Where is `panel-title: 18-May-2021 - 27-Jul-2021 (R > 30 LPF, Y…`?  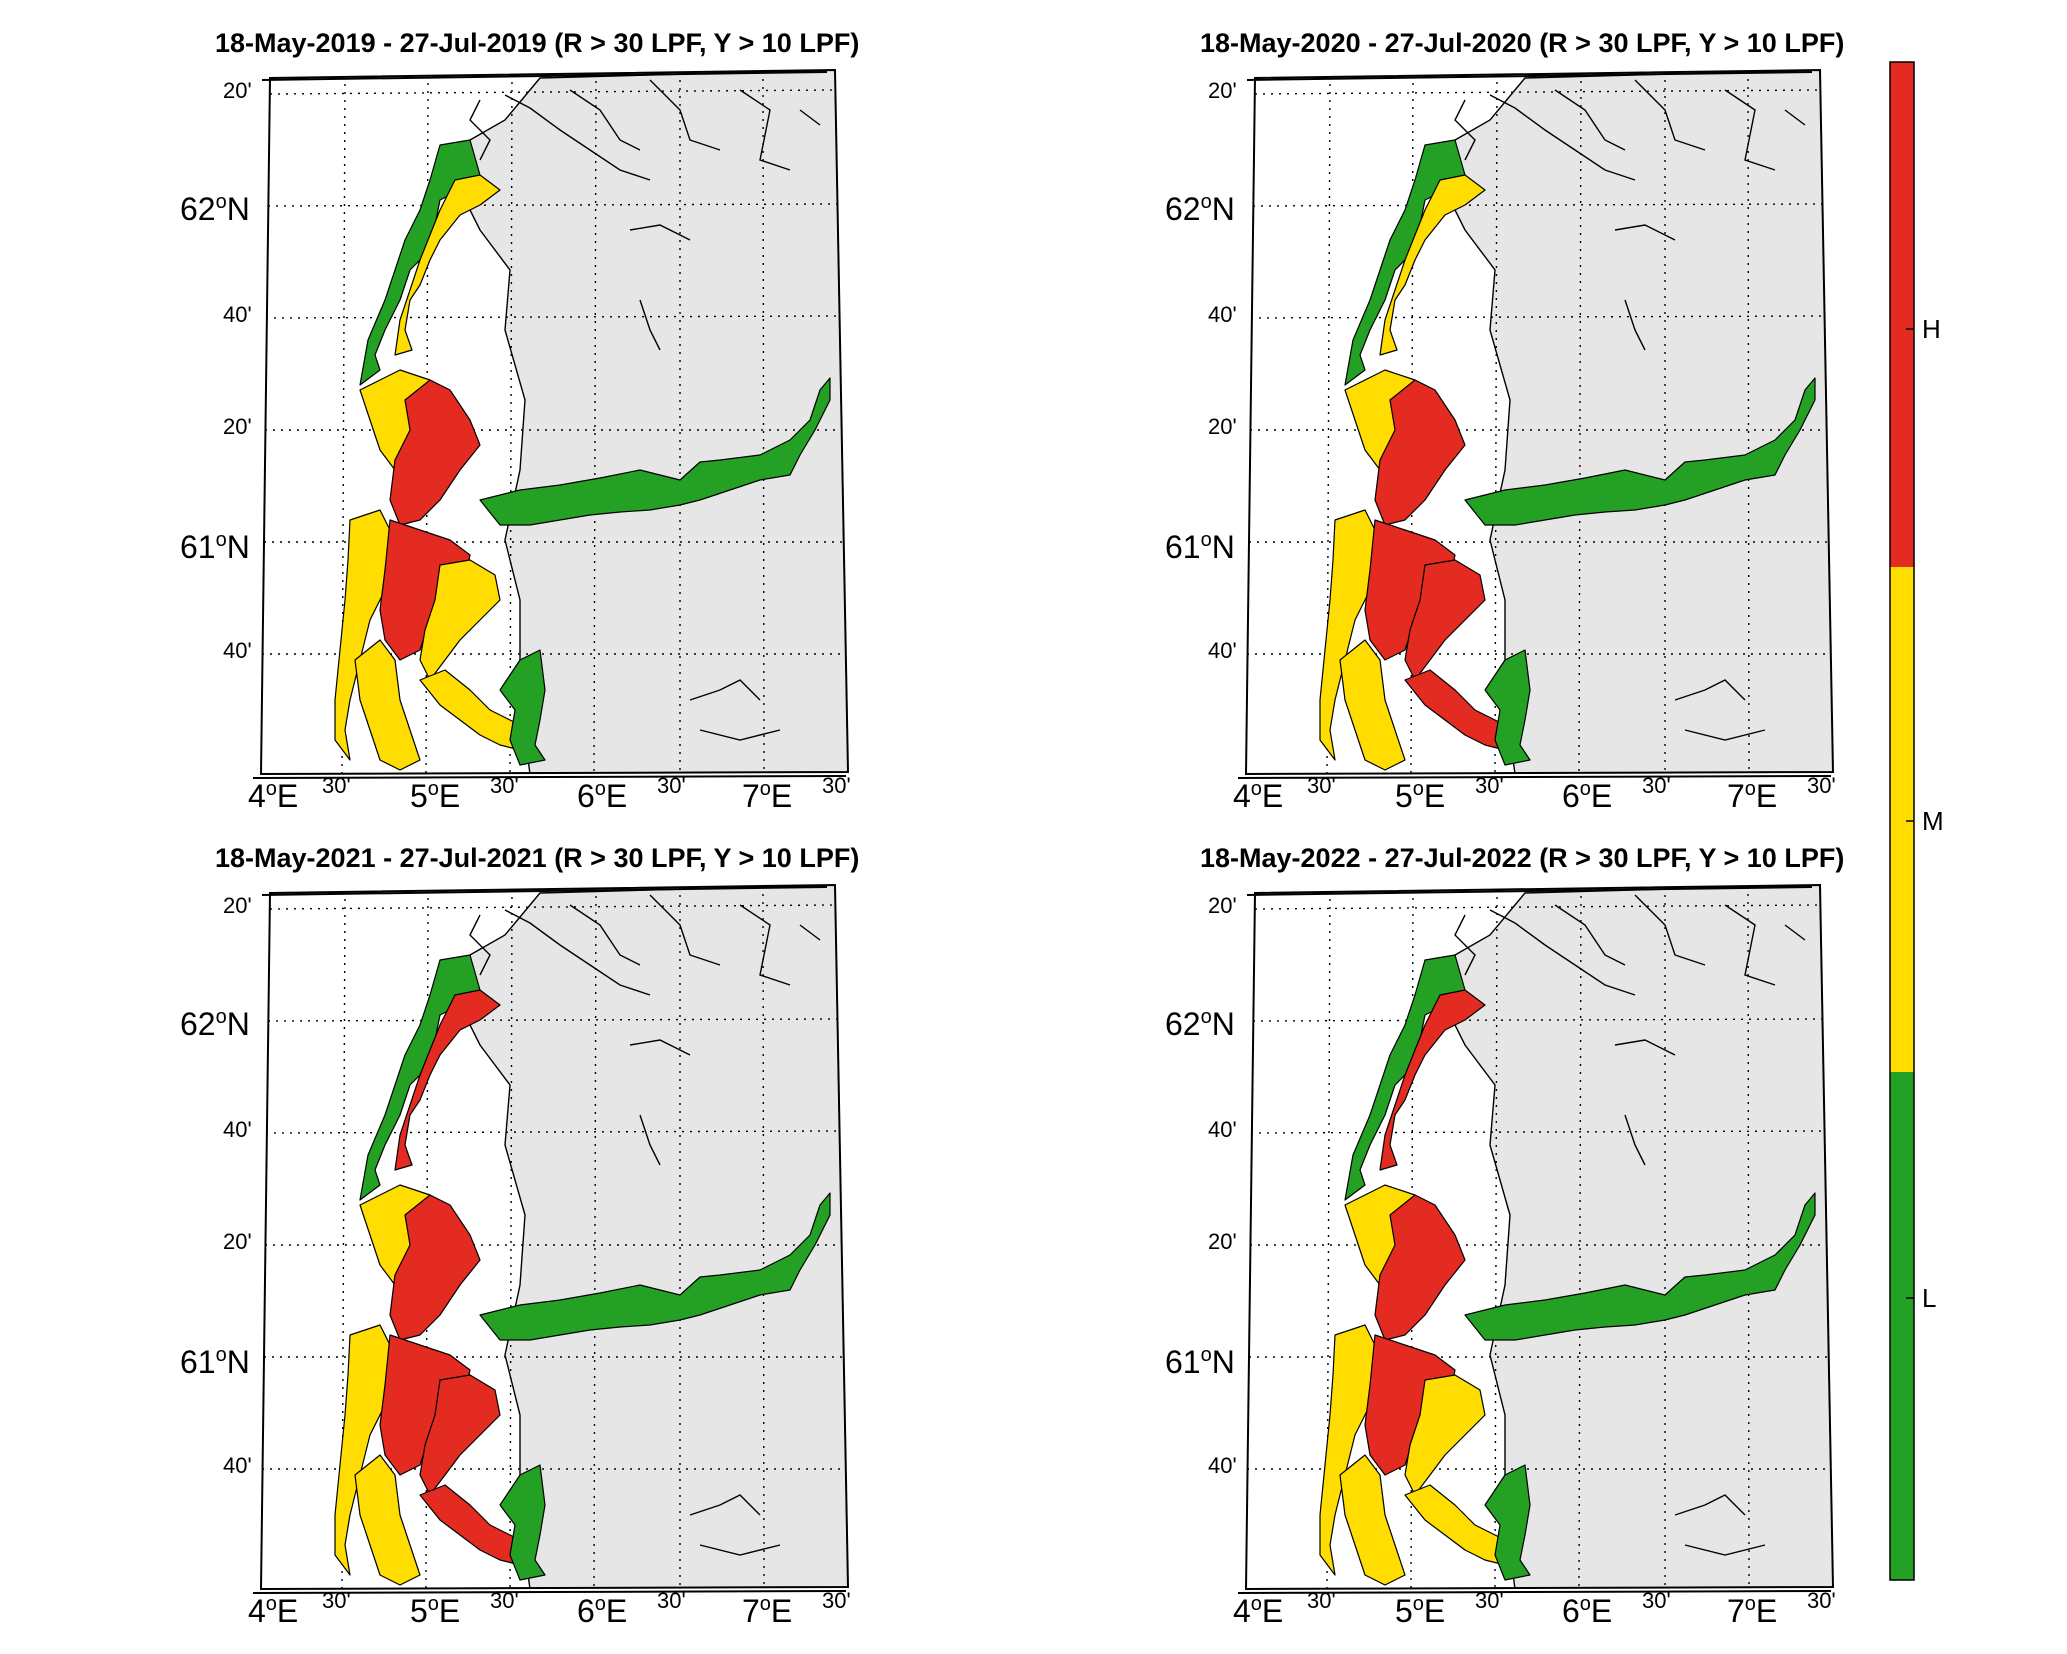
panel-title: 18-May-2021 - 27-Jul-2021 (R > 30 LPF, Y… is located at coordinates (537, 858).